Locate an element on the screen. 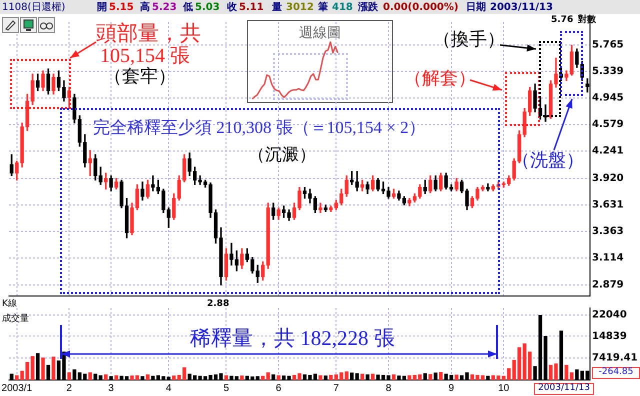  y-tick-label: 5.339 is located at coordinates (608, 72).